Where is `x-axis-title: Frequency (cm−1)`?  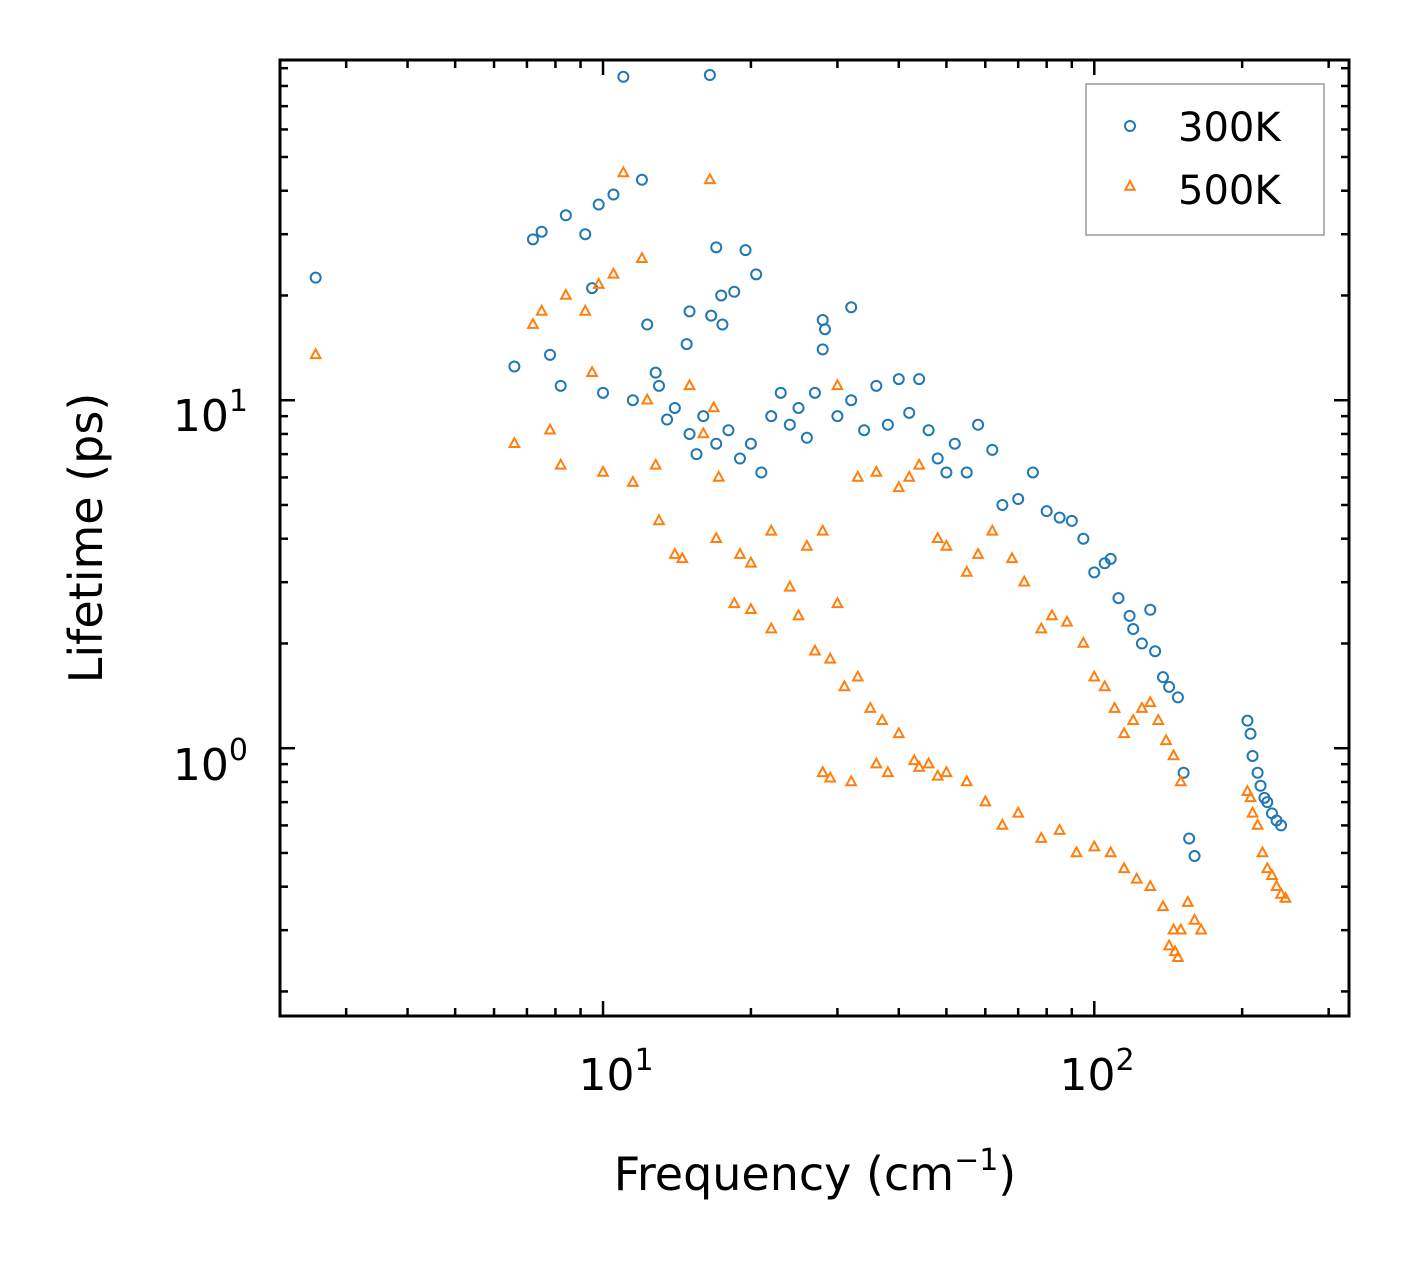
x-axis-title: Frequency (cm−1) is located at coordinates (815, 1172).